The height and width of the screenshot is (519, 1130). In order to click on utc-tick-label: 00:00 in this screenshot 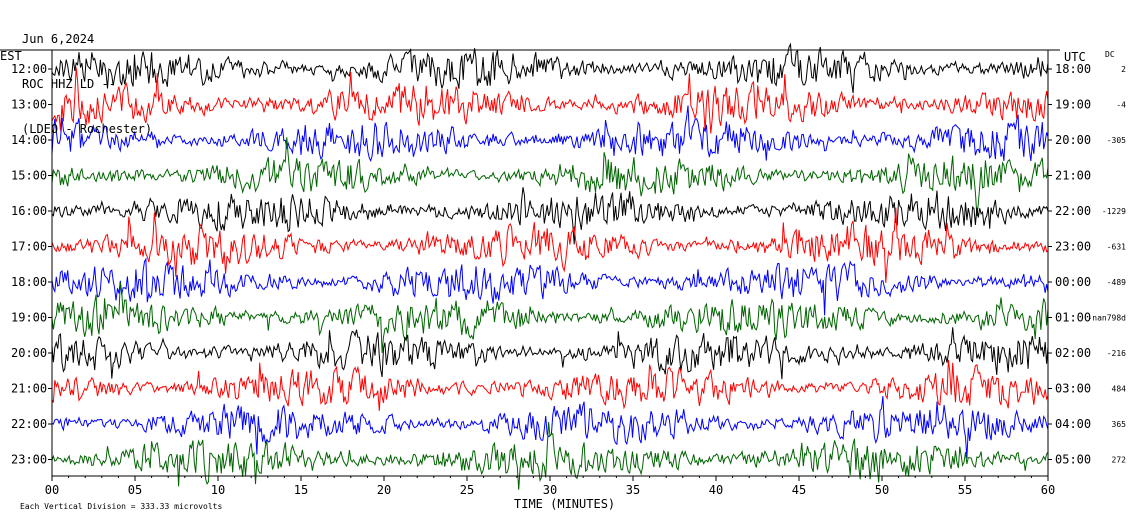, I will do `click(1073, 282)`.